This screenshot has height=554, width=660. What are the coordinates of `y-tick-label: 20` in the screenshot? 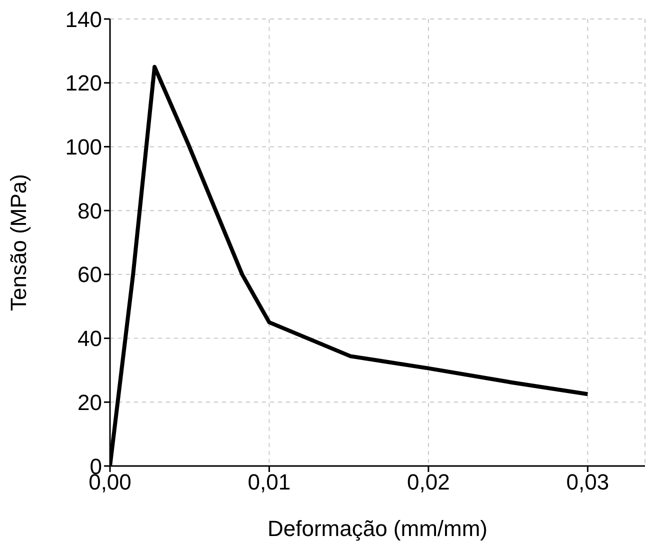 It's located at (90, 402).